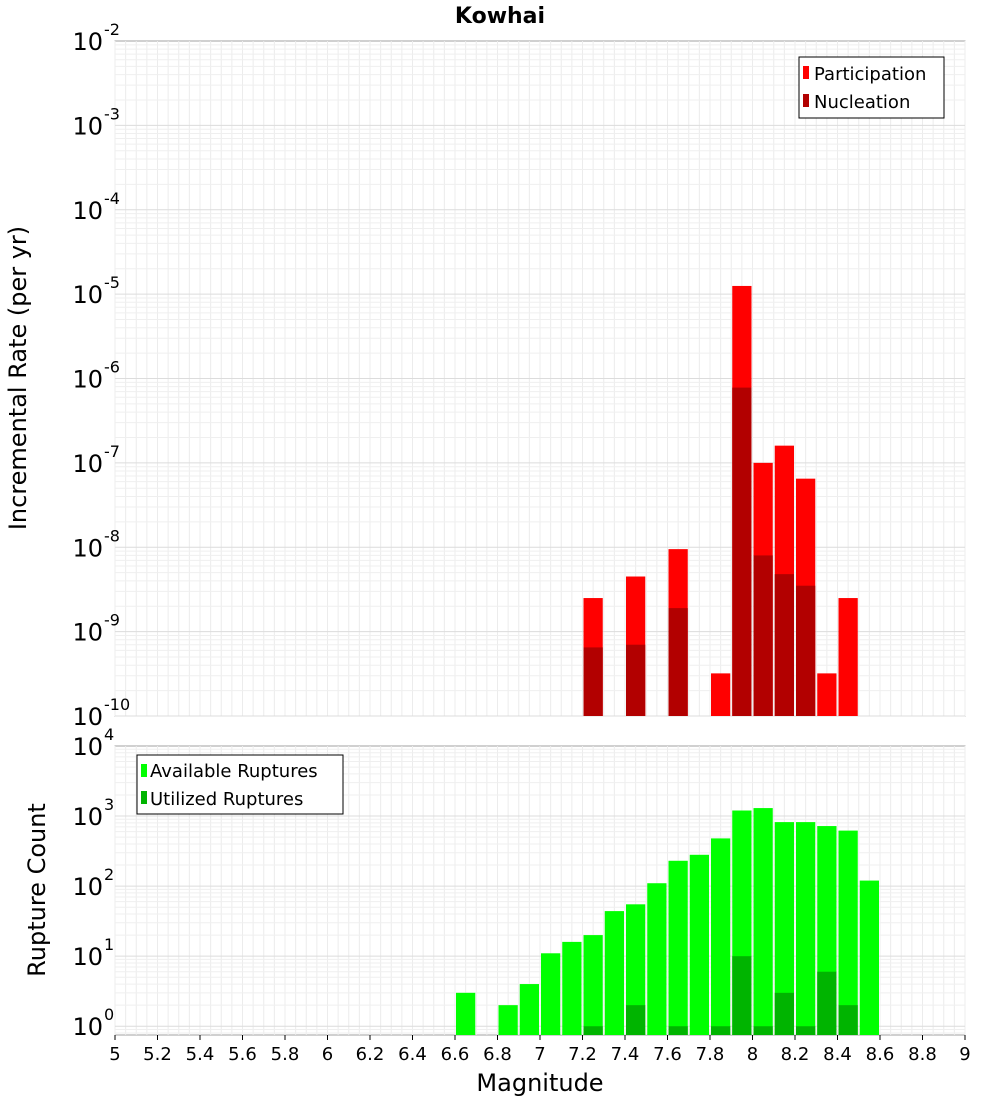 The width and height of the screenshot is (1000, 1100). What do you see at coordinates (412, 1054) in the screenshot?
I see `x-tick-label: 6.4` at bounding box center [412, 1054].